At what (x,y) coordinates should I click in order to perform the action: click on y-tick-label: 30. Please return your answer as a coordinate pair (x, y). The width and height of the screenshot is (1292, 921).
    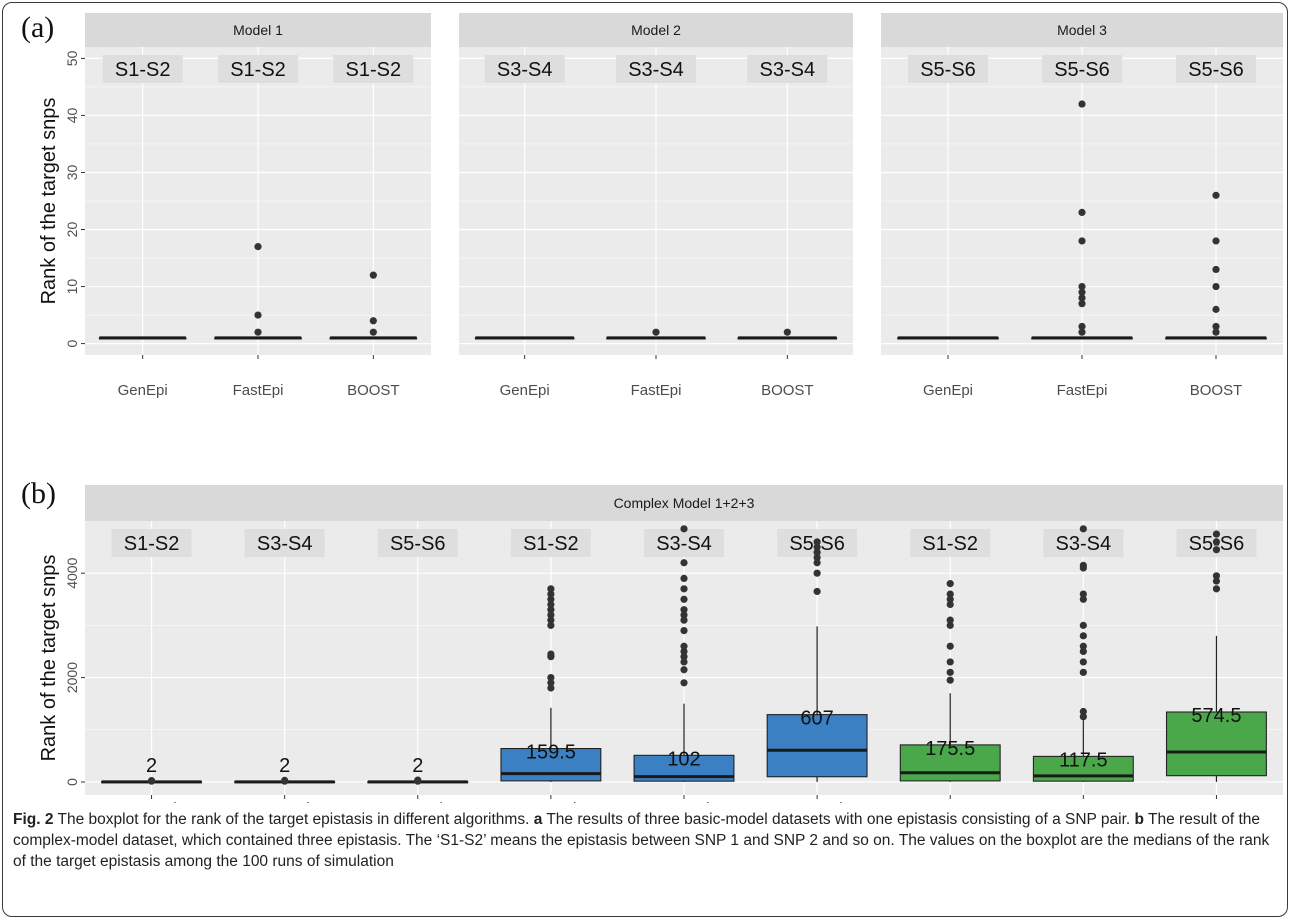
    Looking at the image, I should click on (72, 172).